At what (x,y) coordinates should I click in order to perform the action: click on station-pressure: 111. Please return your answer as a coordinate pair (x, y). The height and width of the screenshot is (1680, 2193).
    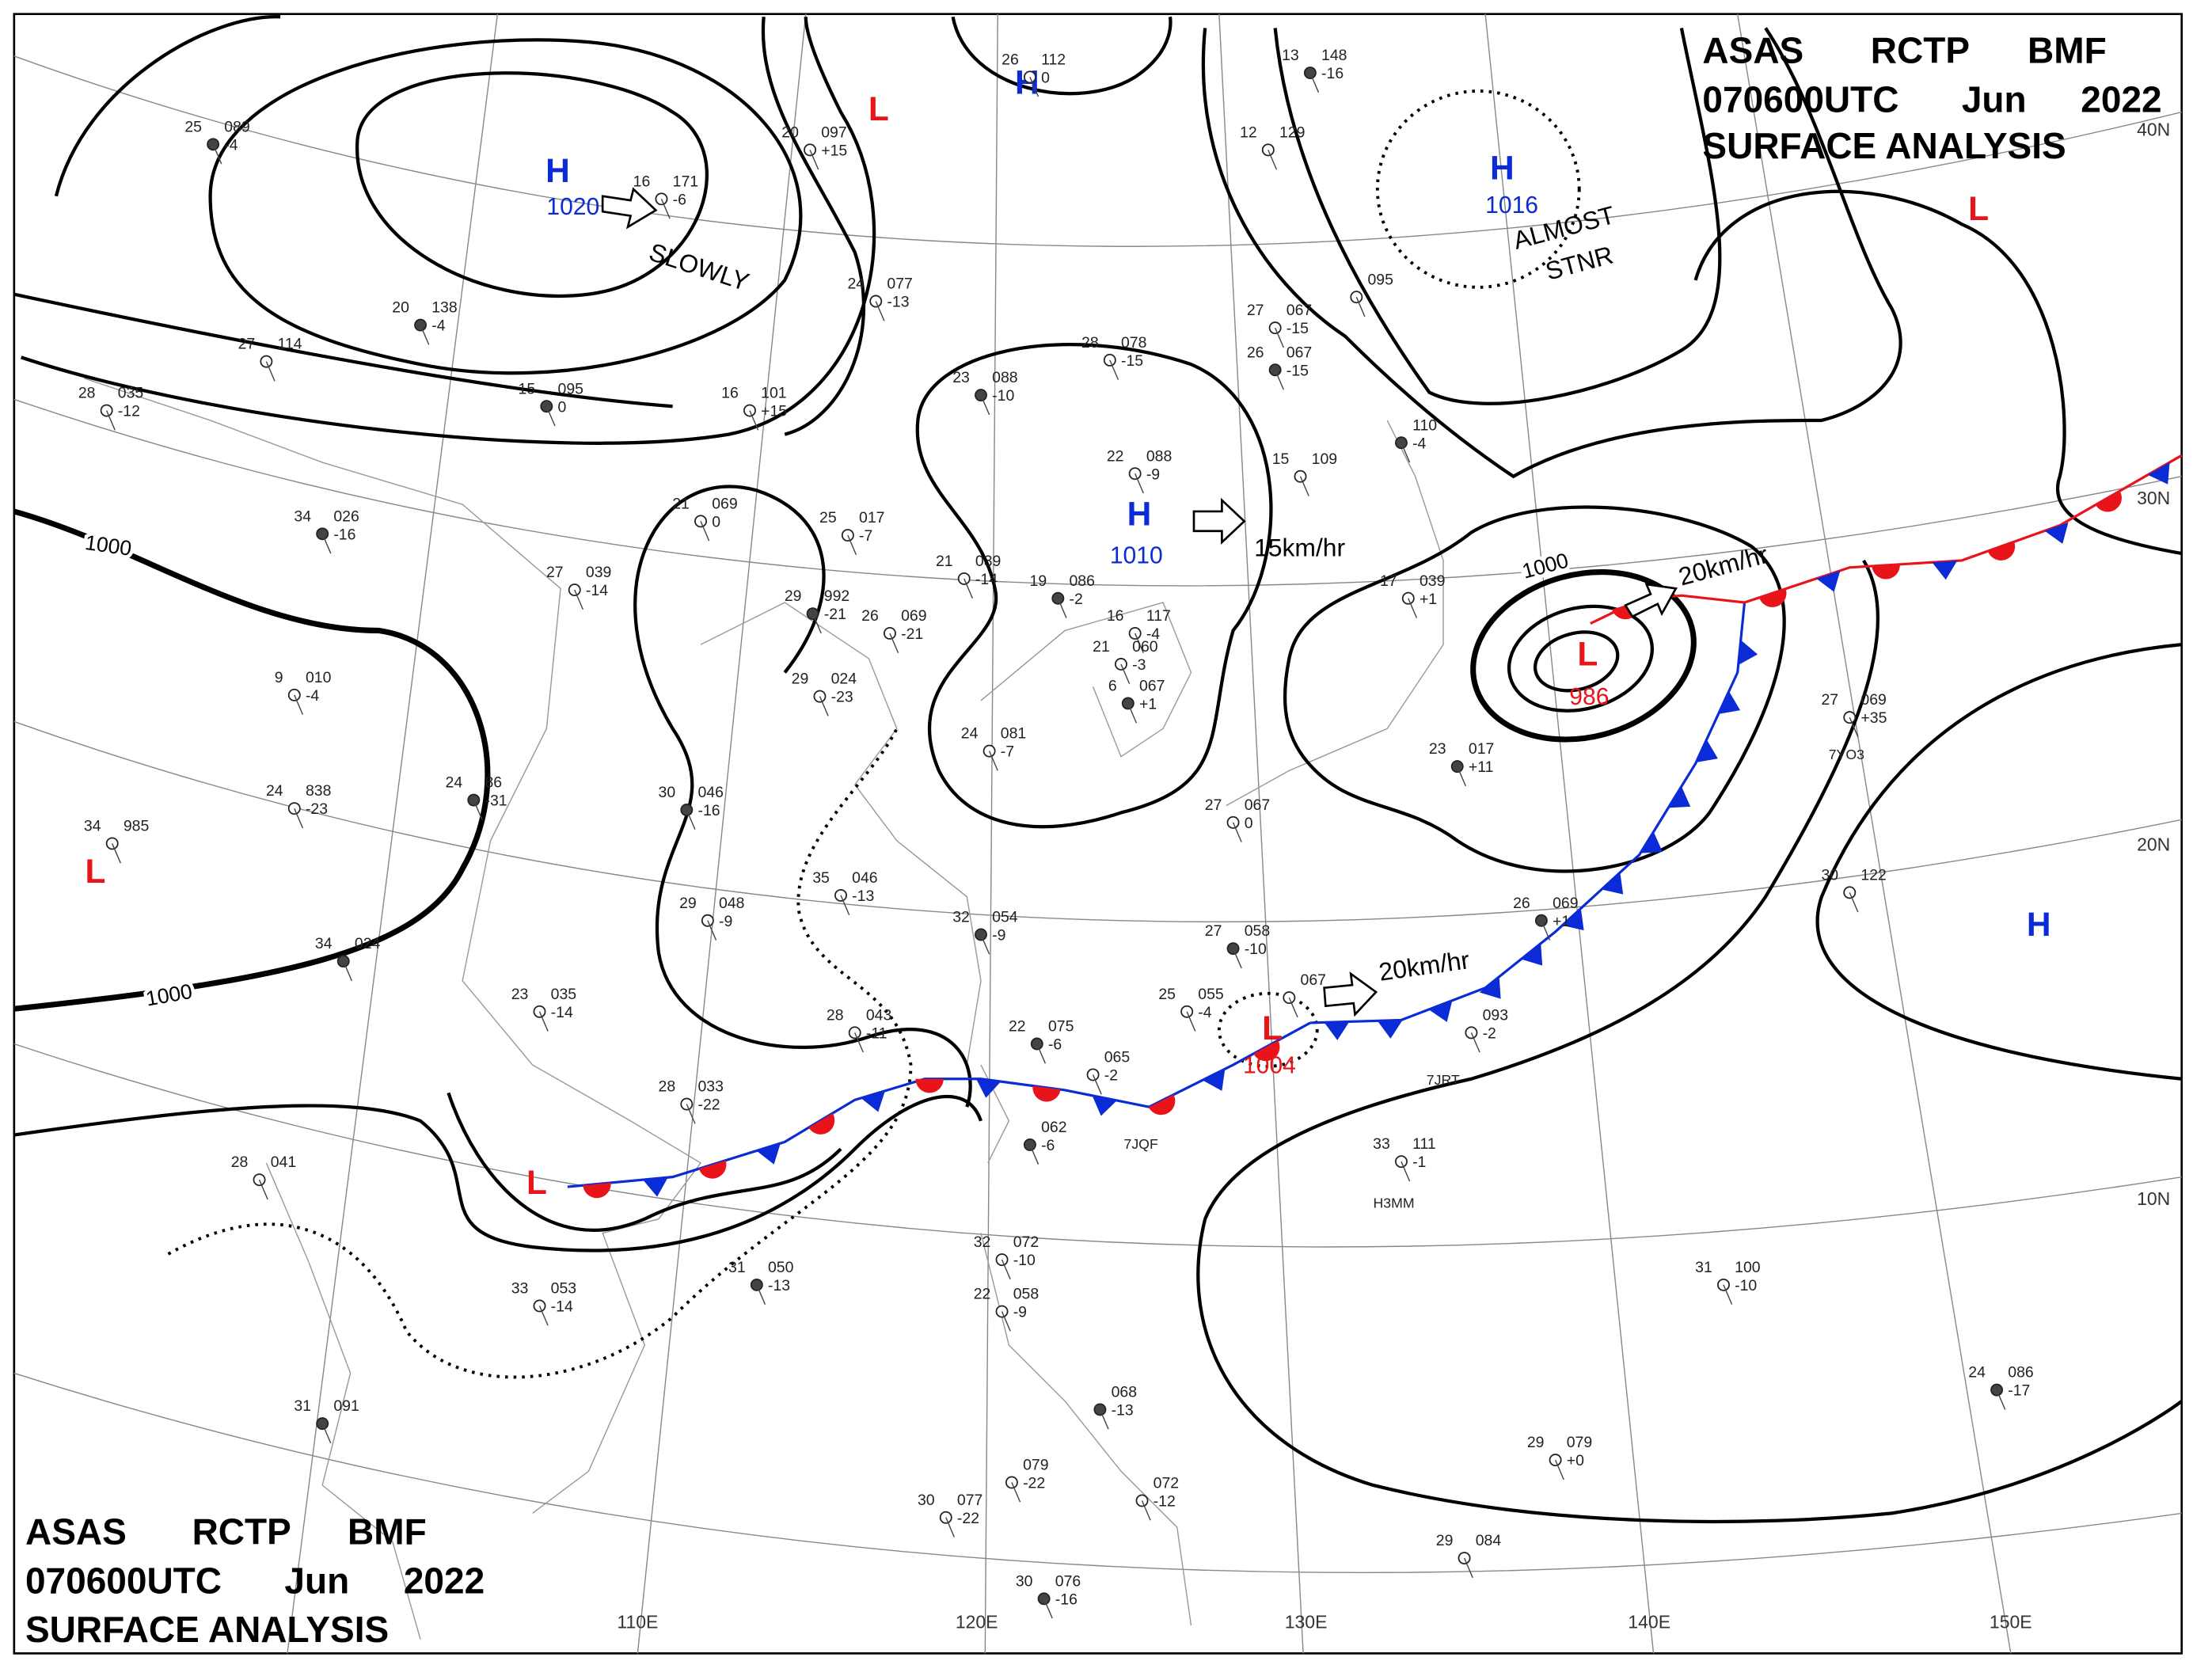
    Looking at the image, I should click on (1424, 1144).